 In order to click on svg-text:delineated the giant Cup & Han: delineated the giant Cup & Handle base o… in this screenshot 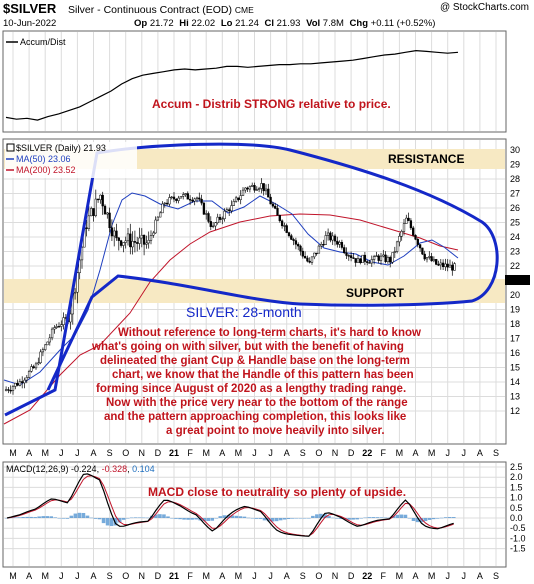, I will do `click(255, 361)`.